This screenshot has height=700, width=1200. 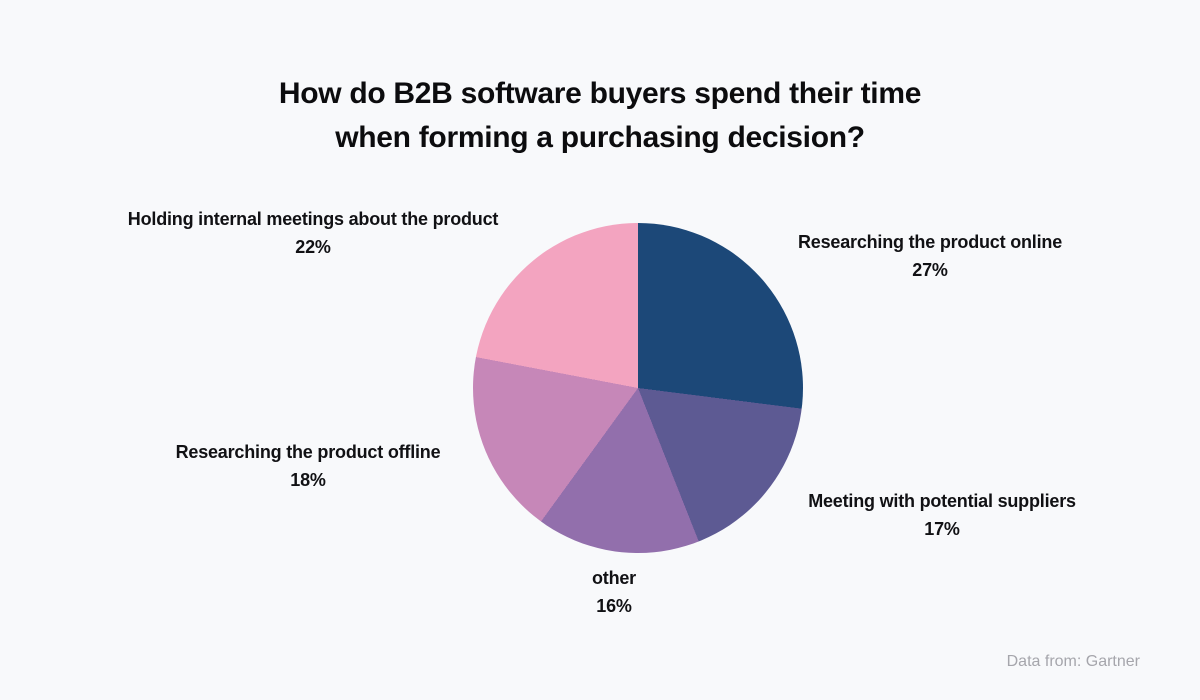 What do you see at coordinates (308, 452) in the screenshot?
I see `slice-name: Researching the product offline` at bounding box center [308, 452].